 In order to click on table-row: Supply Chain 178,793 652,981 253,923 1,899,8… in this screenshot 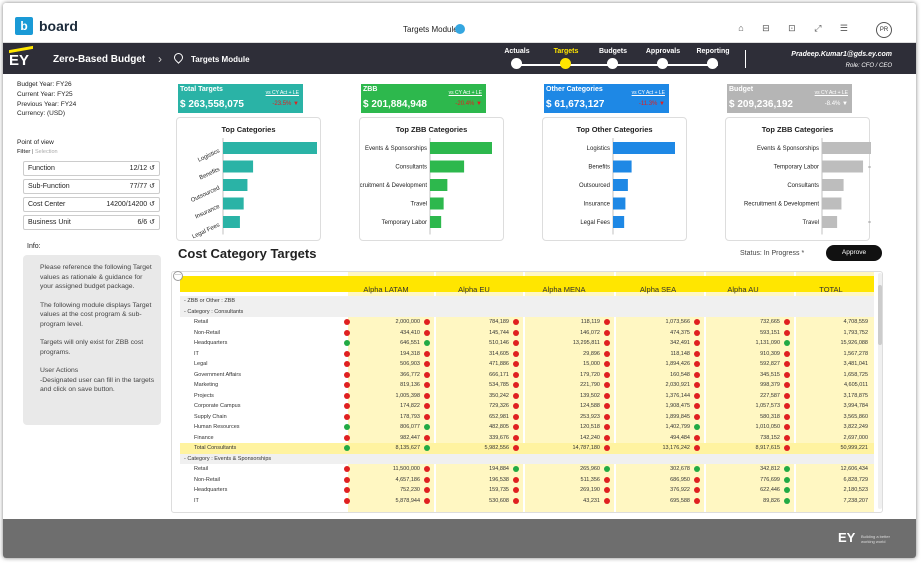, I will do `click(527, 417)`.